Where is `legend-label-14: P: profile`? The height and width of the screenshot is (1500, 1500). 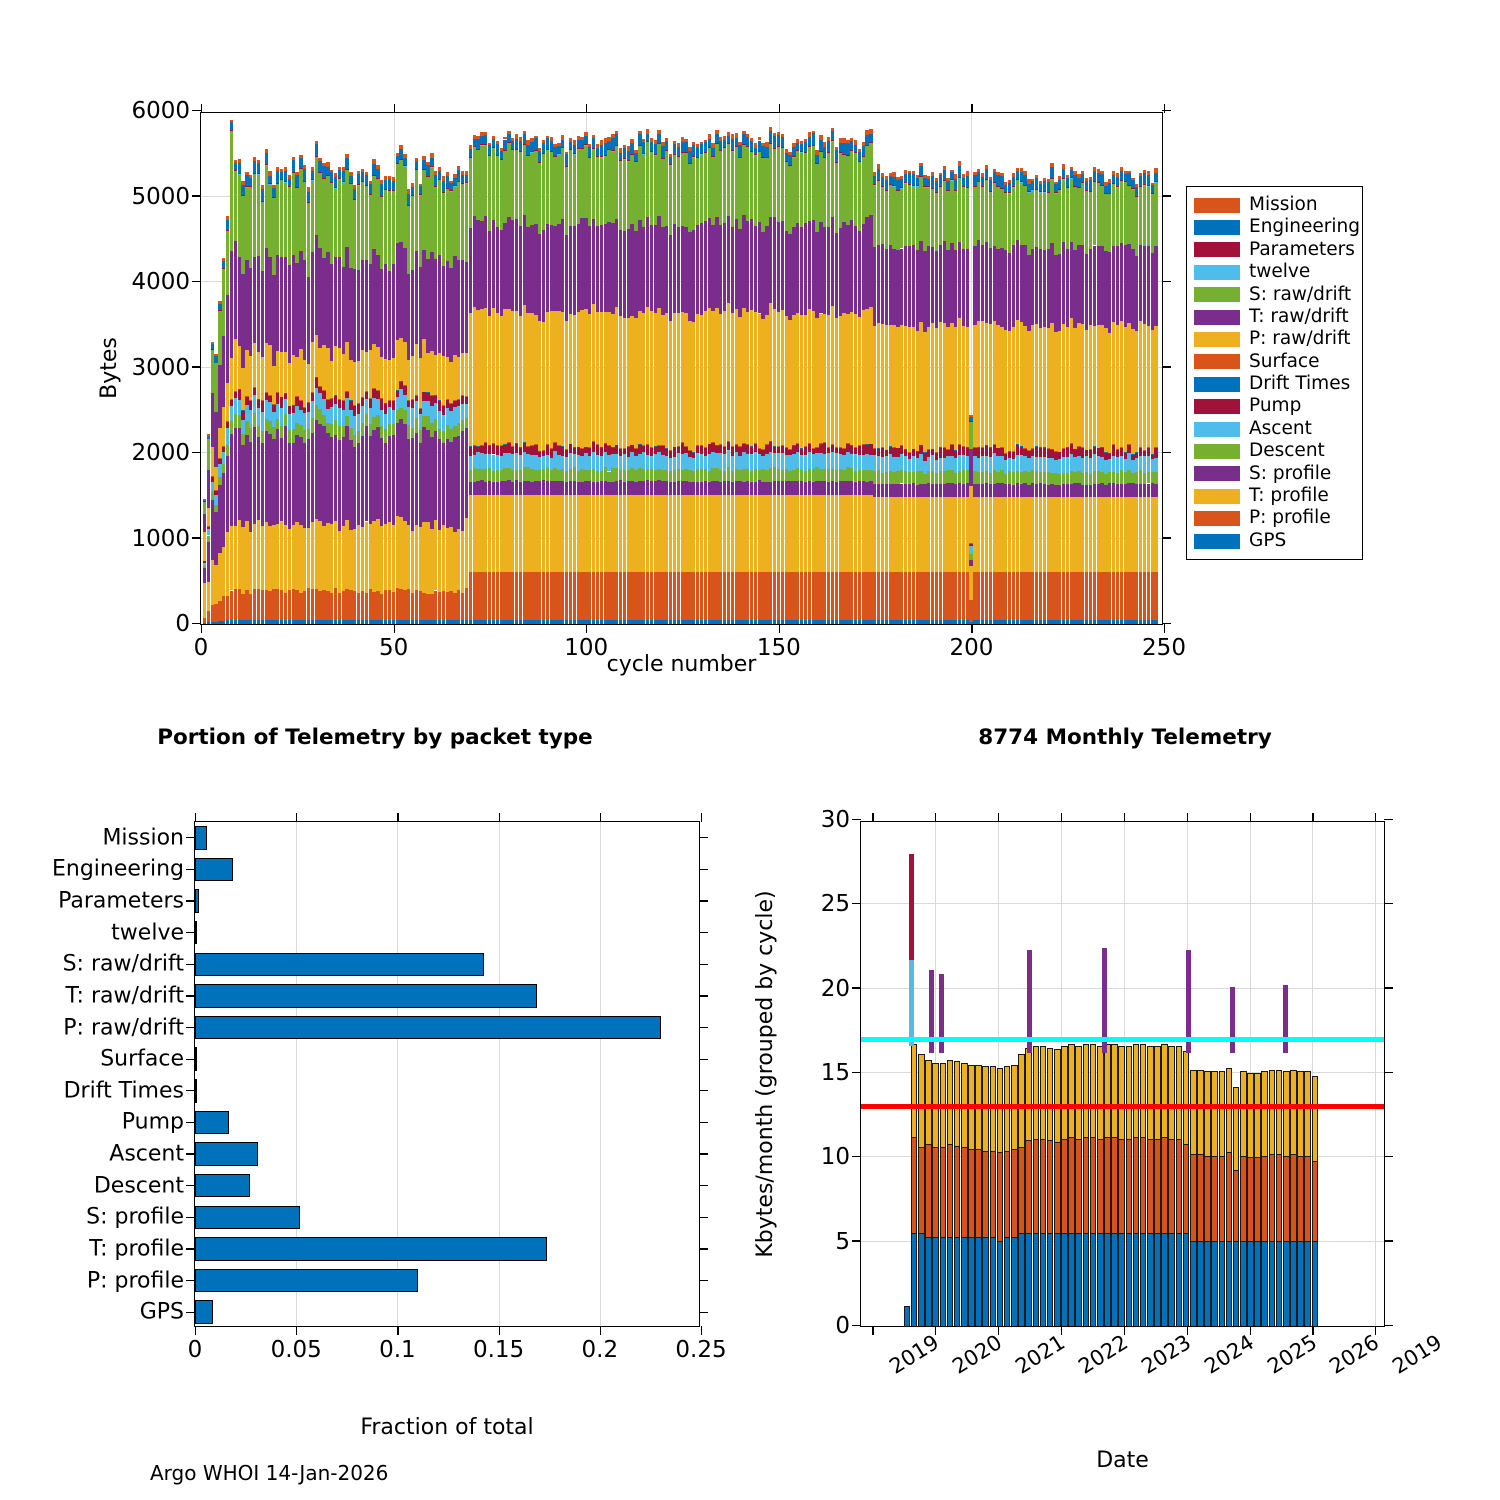
legend-label-14: P: profile is located at coordinates (1290, 518).